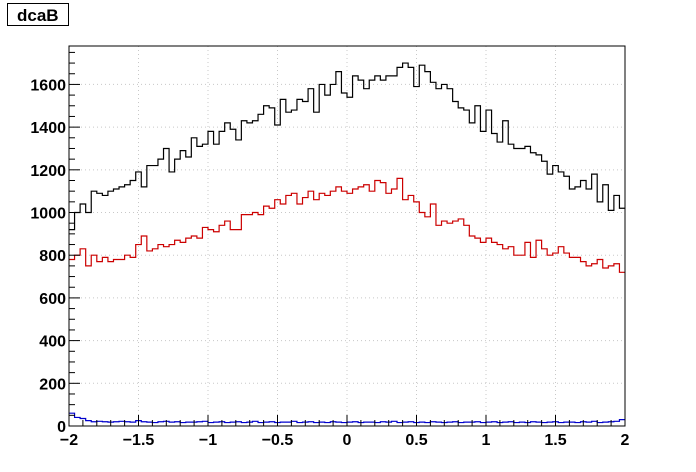  Describe the element at coordinates (61, 427) in the screenshot. I see `y-tick-label: 0` at that location.